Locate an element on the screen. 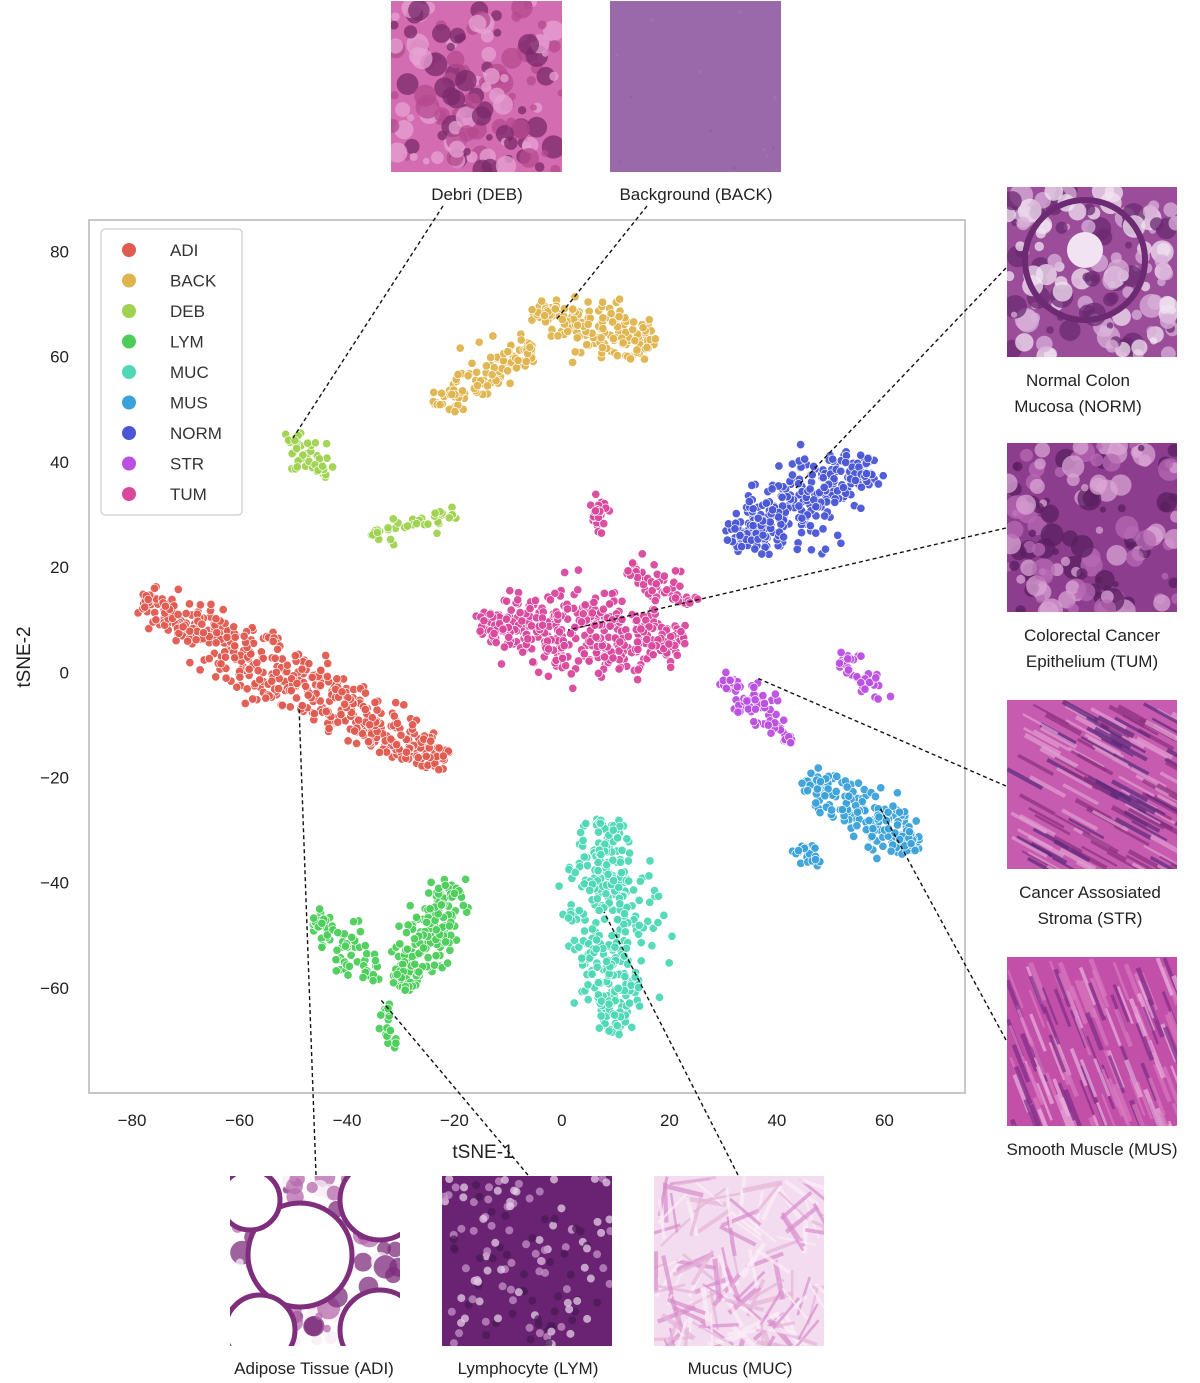 The image size is (1200, 1383). legend-label-muc: MUC is located at coordinates (189, 372).